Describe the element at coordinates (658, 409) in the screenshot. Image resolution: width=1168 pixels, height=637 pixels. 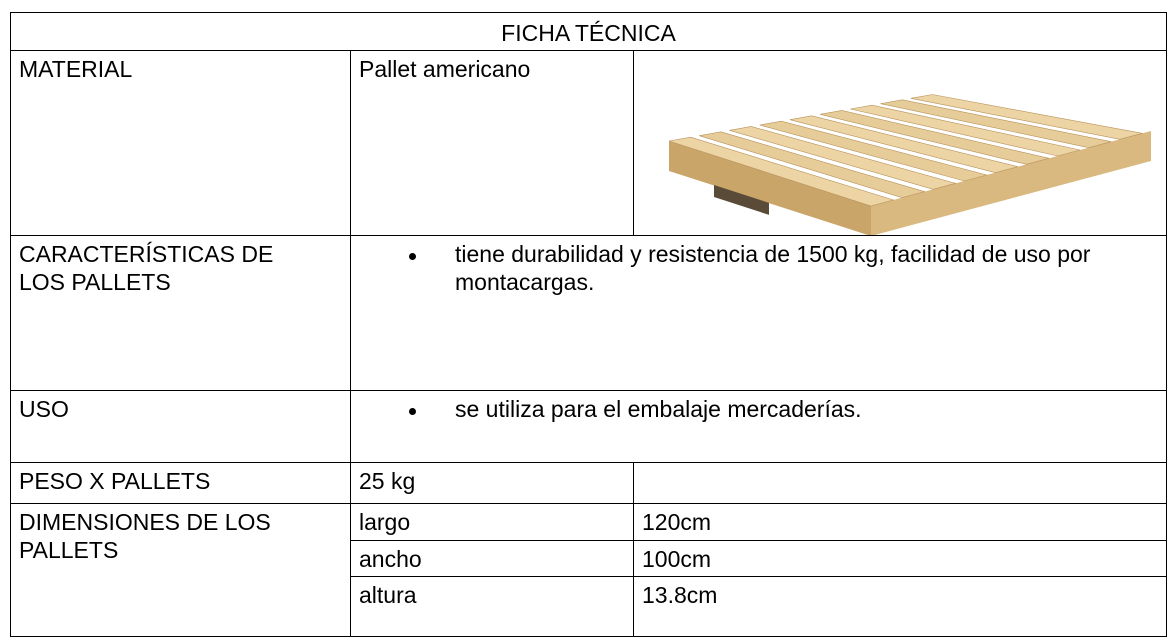
I see `bullet-text: se utiliza para el embalaje mercaderías.` at that location.